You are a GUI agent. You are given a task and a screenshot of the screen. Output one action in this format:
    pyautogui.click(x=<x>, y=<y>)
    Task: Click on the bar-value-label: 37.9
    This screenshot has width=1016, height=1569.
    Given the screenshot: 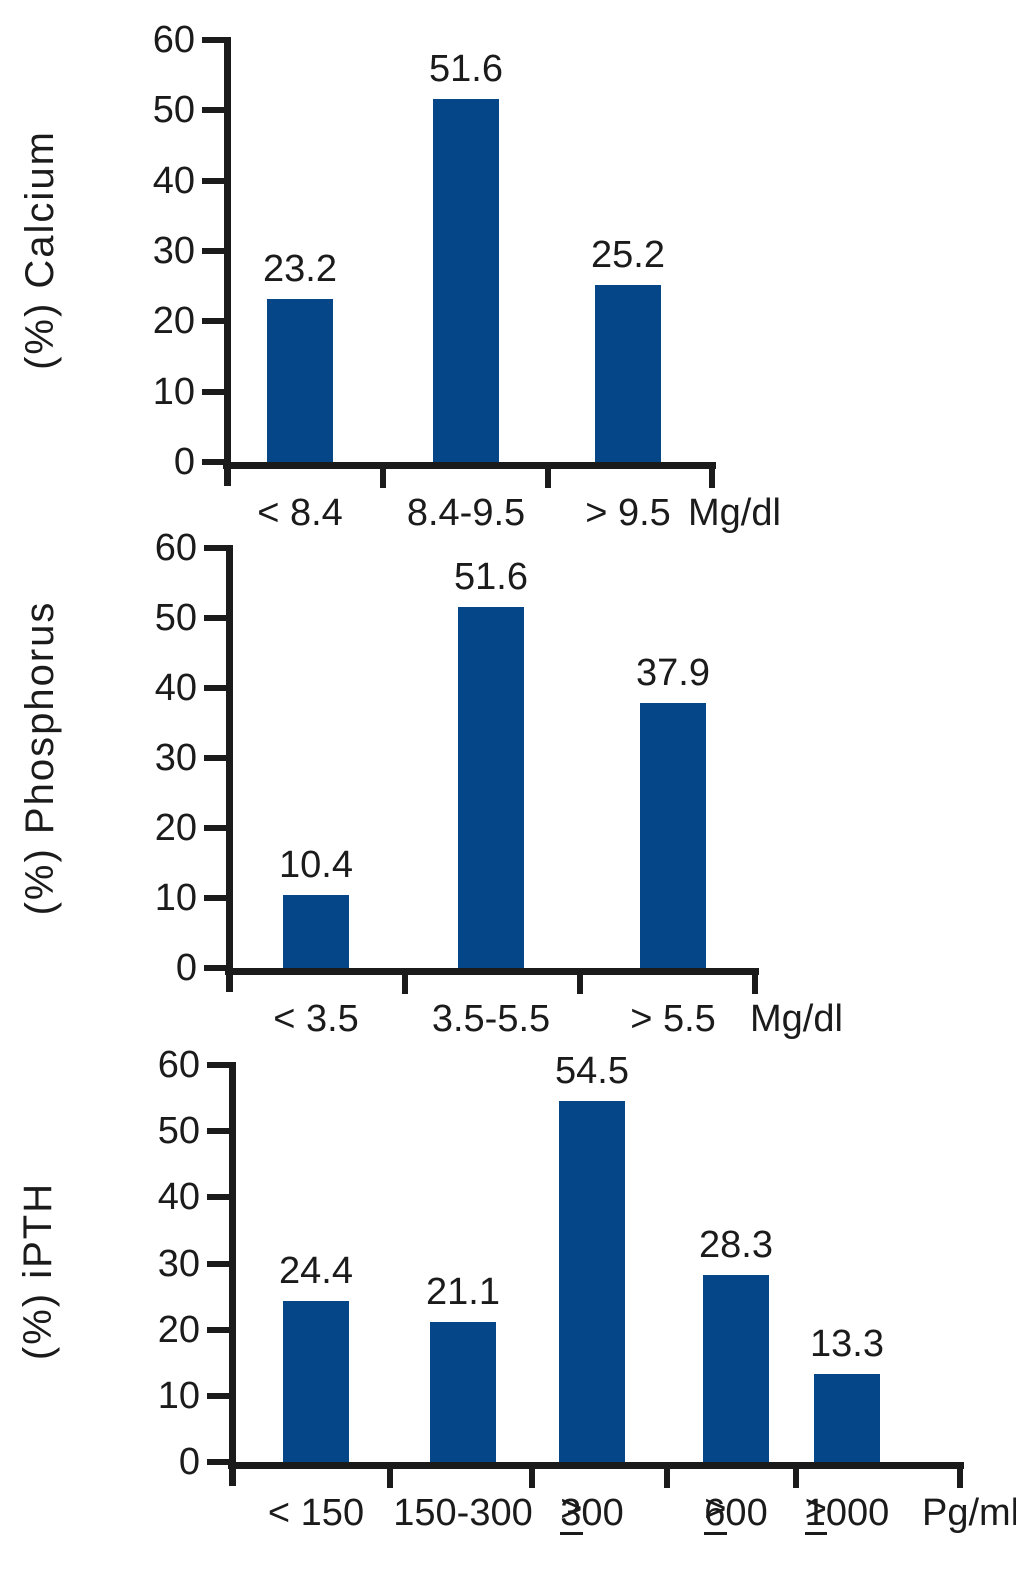 What is the action you would take?
    pyautogui.click(x=673, y=673)
    